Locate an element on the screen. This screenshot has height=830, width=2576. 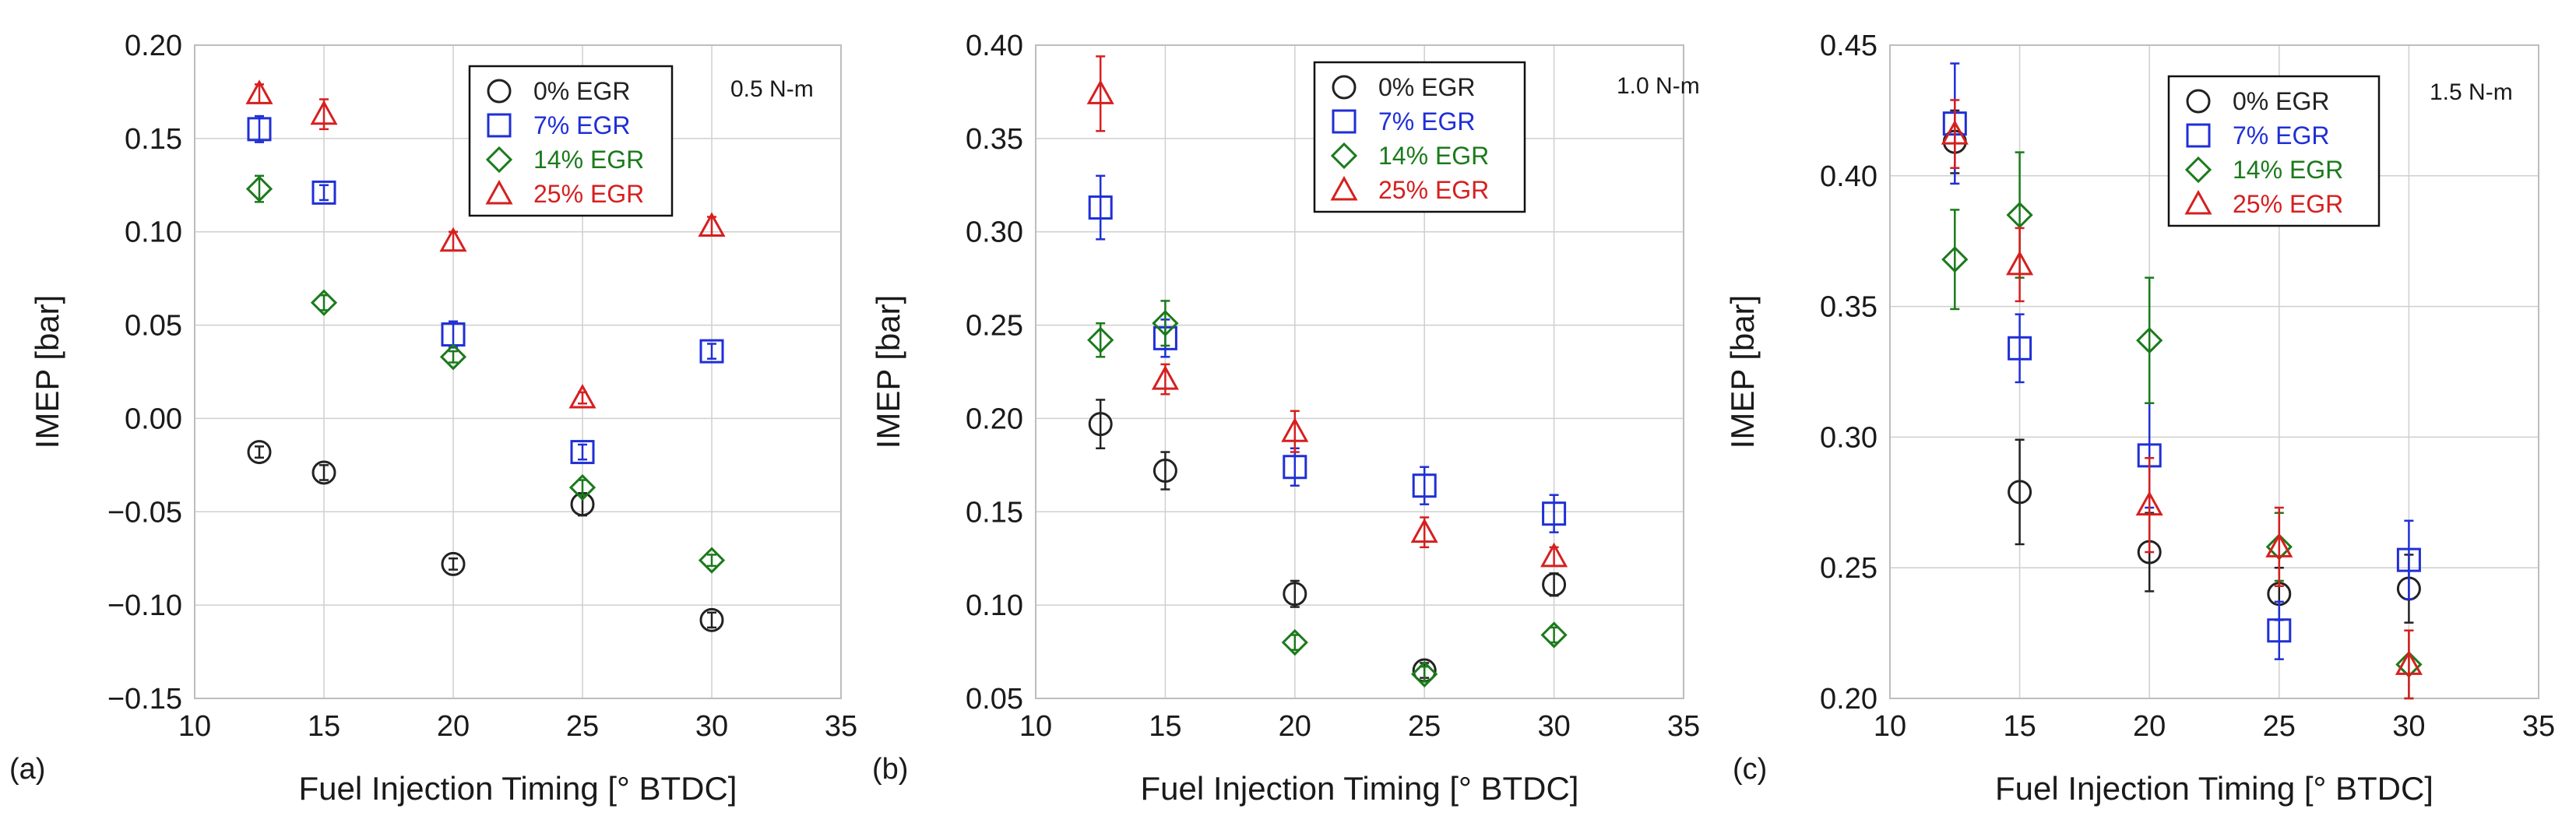
x-tick-label: 35 is located at coordinates (841, 726).